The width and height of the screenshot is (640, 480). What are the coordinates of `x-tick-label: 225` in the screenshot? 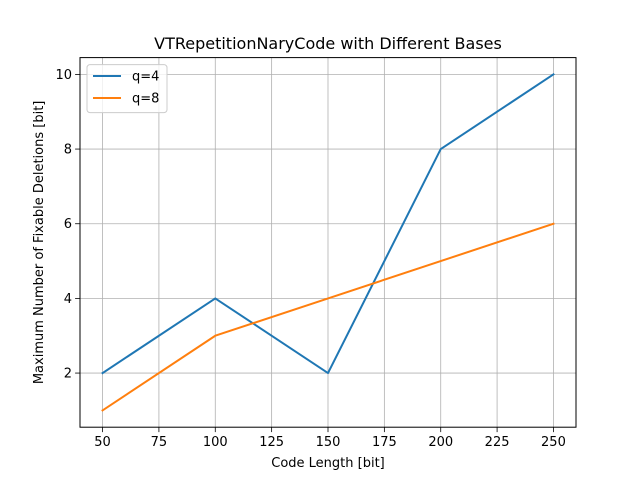 It's located at (497, 442).